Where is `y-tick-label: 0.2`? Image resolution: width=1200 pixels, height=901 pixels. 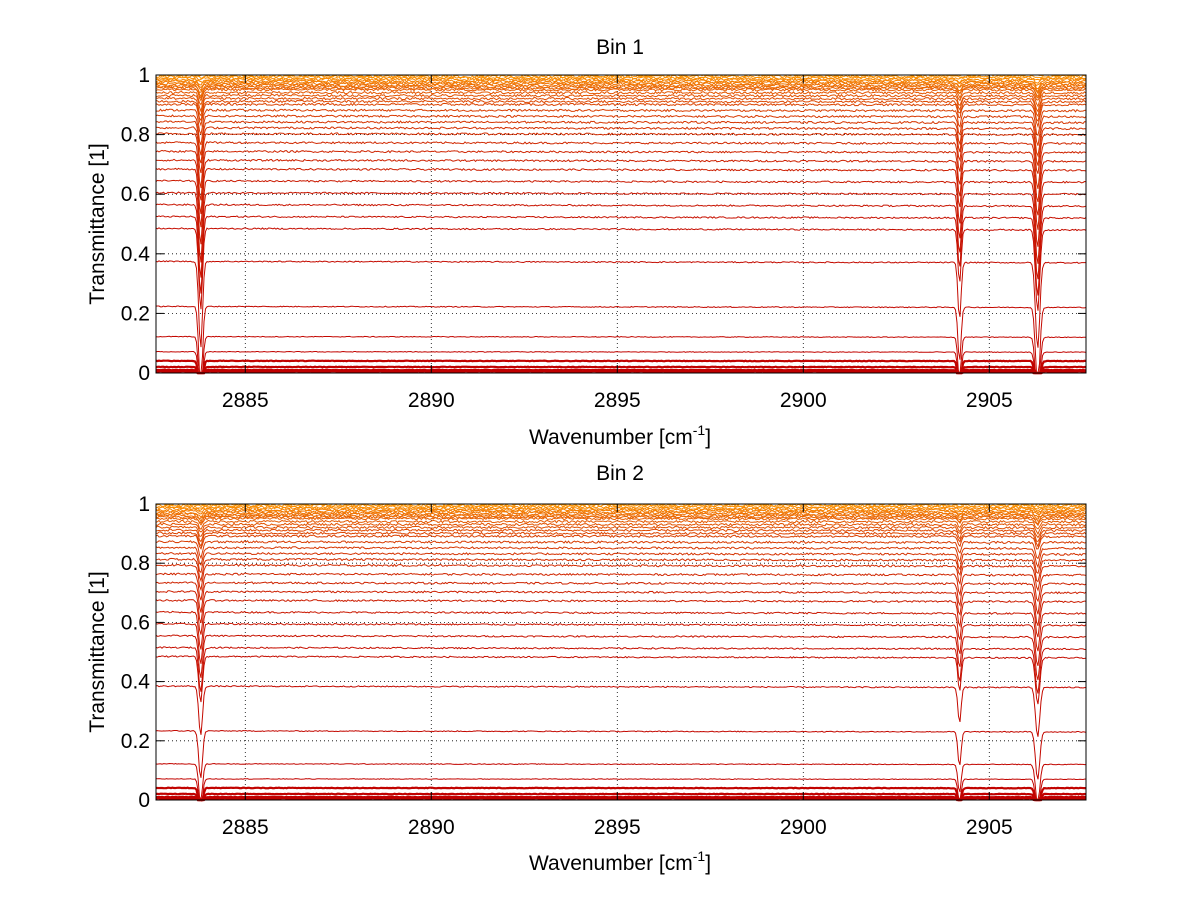 y-tick-label: 0.2 is located at coordinates (135, 741).